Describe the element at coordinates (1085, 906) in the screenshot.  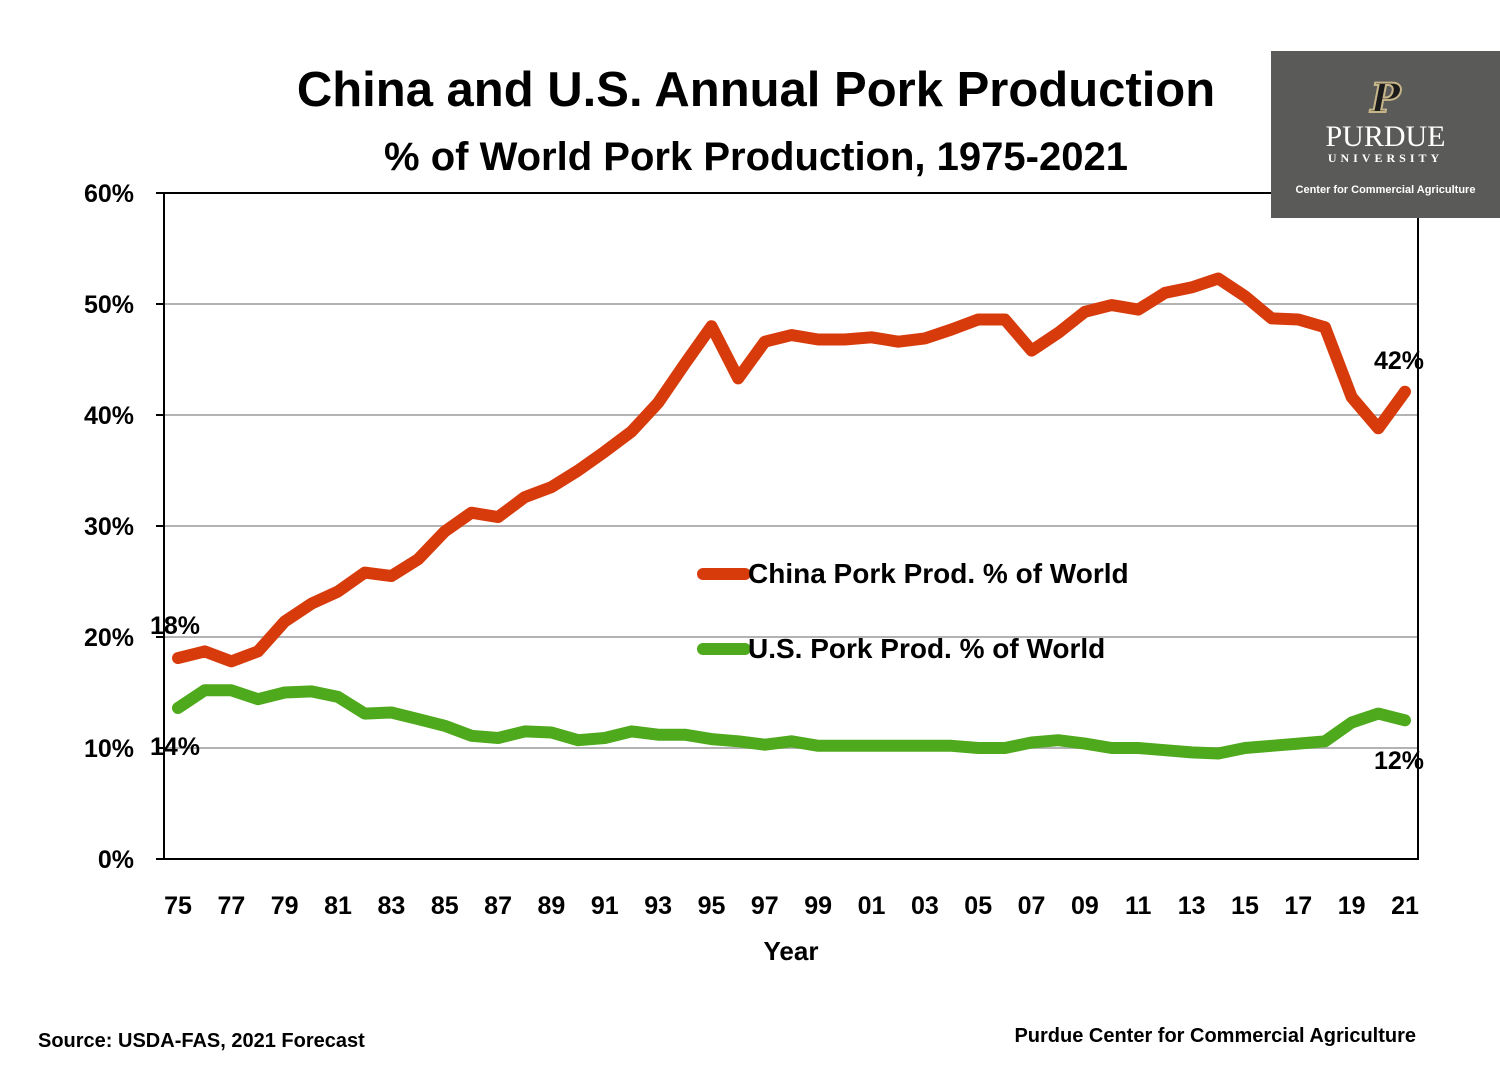
I see `x-tick-label: 09` at that location.